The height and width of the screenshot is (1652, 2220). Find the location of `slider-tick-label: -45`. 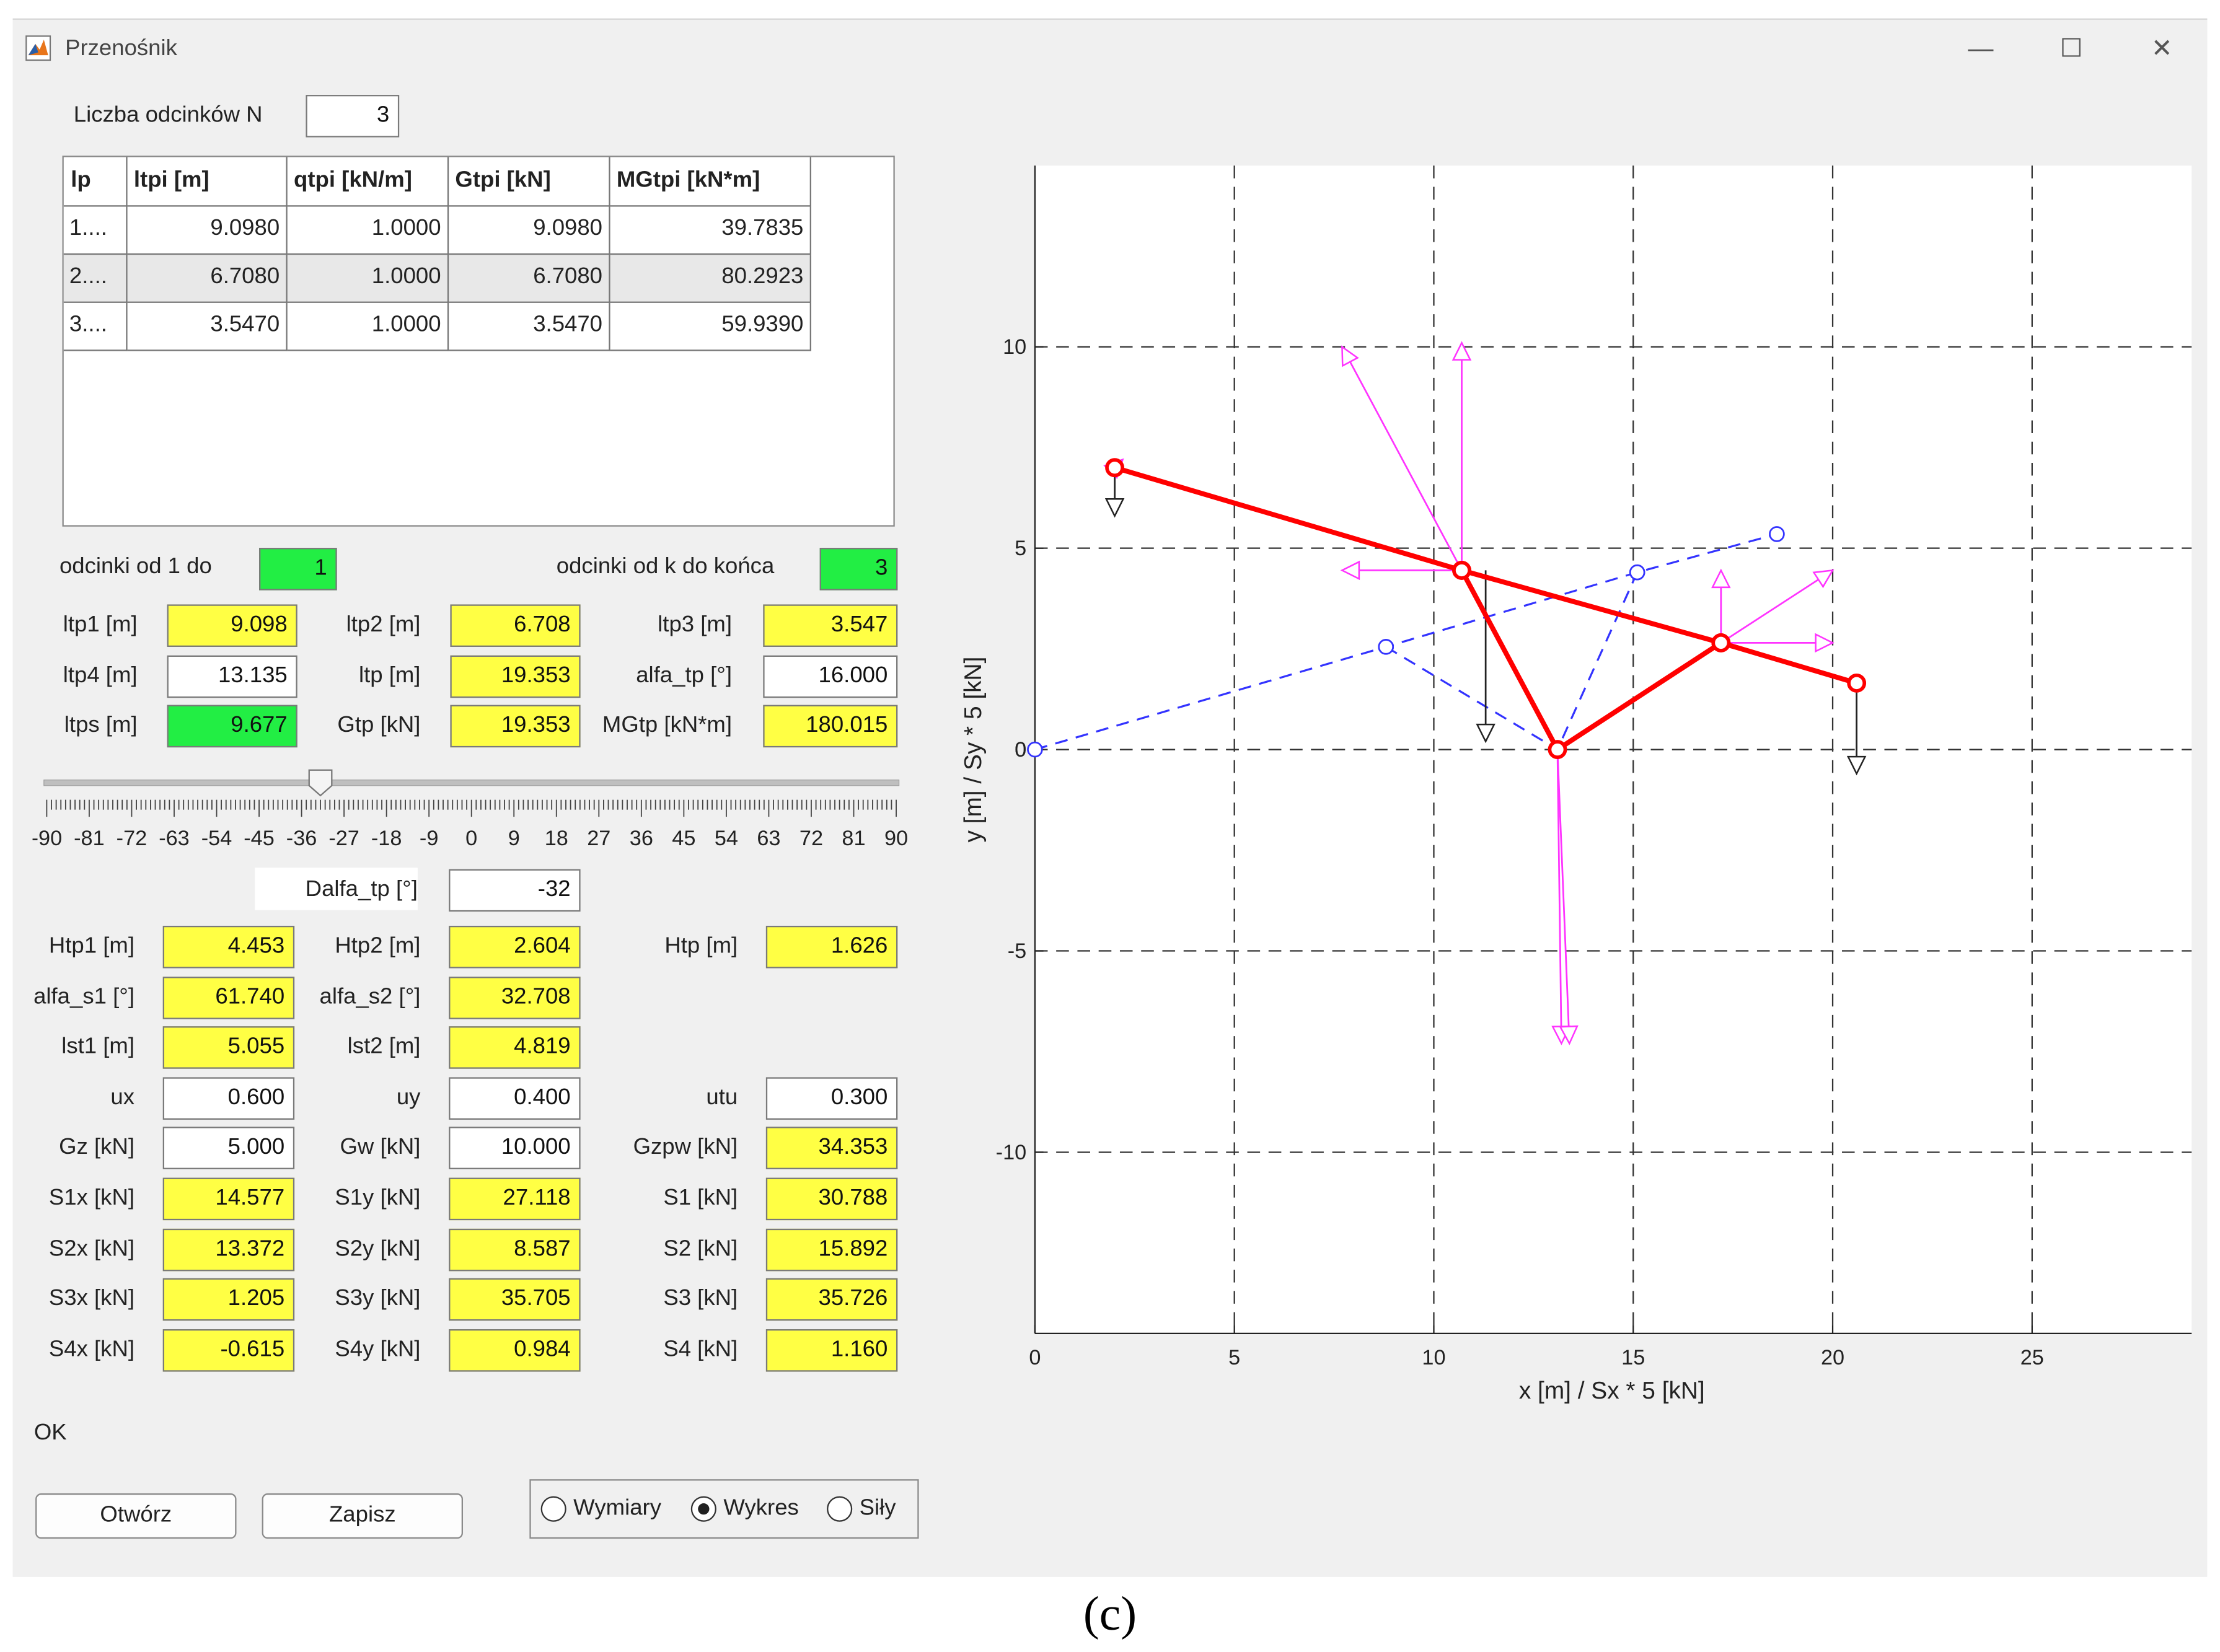

slider-tick-label: -45 is located at coordinates (259, 838).